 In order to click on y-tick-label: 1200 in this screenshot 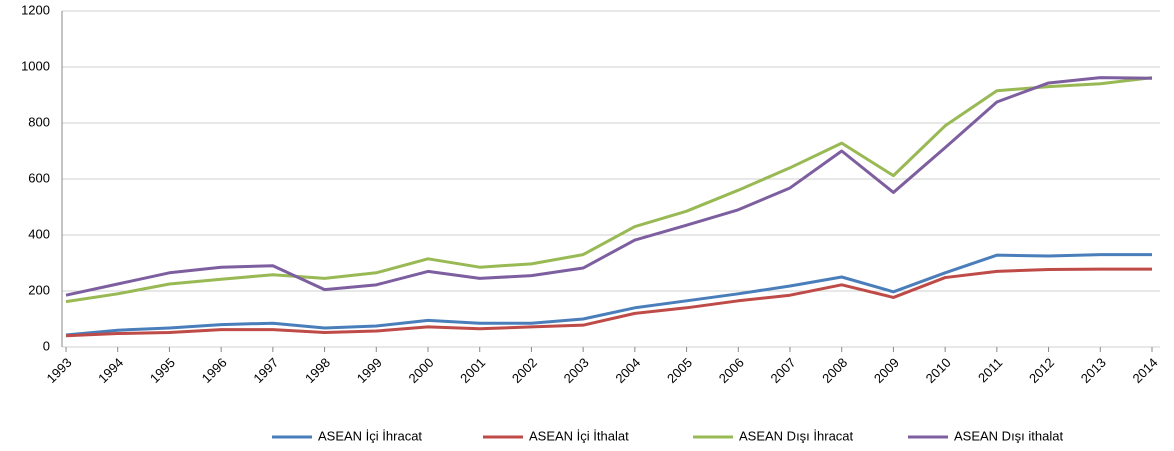, I will do `click(35, 9)`.